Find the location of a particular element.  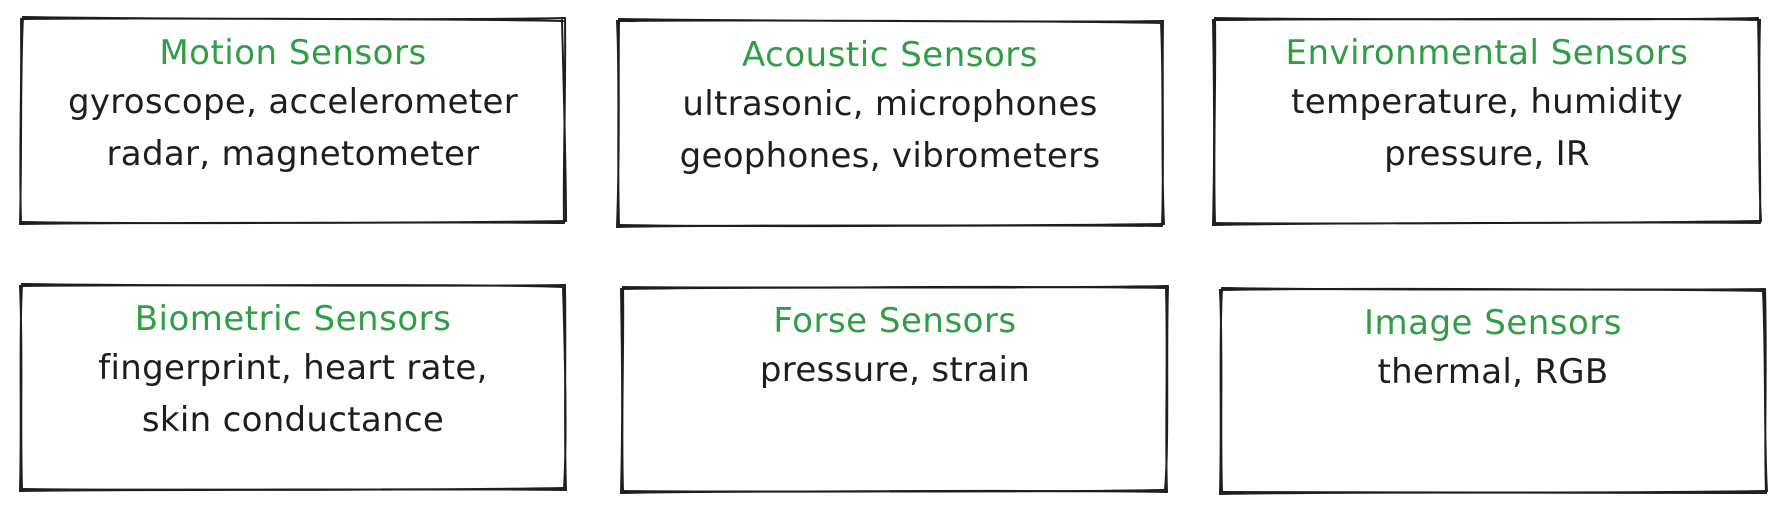

sensor-title: Biometric Sensors is located at coordinates (293, 319).